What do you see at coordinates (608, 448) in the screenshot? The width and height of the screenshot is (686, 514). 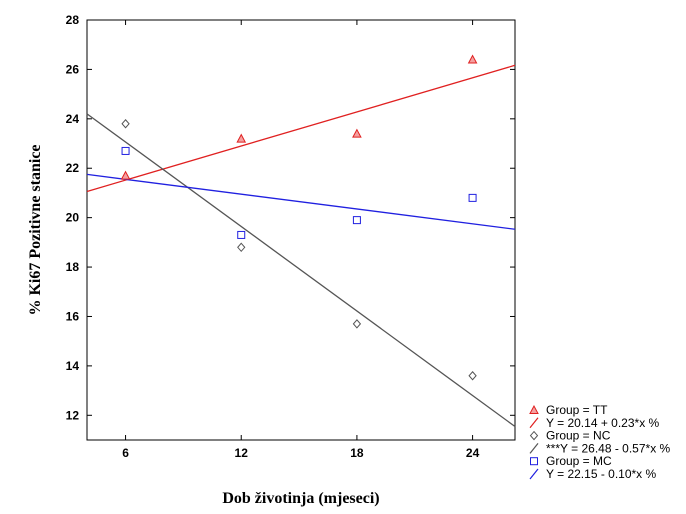 I see `legend-fit-label: ***Y = 26.48 - 0.57*x %` at bounding box center [608, 448].